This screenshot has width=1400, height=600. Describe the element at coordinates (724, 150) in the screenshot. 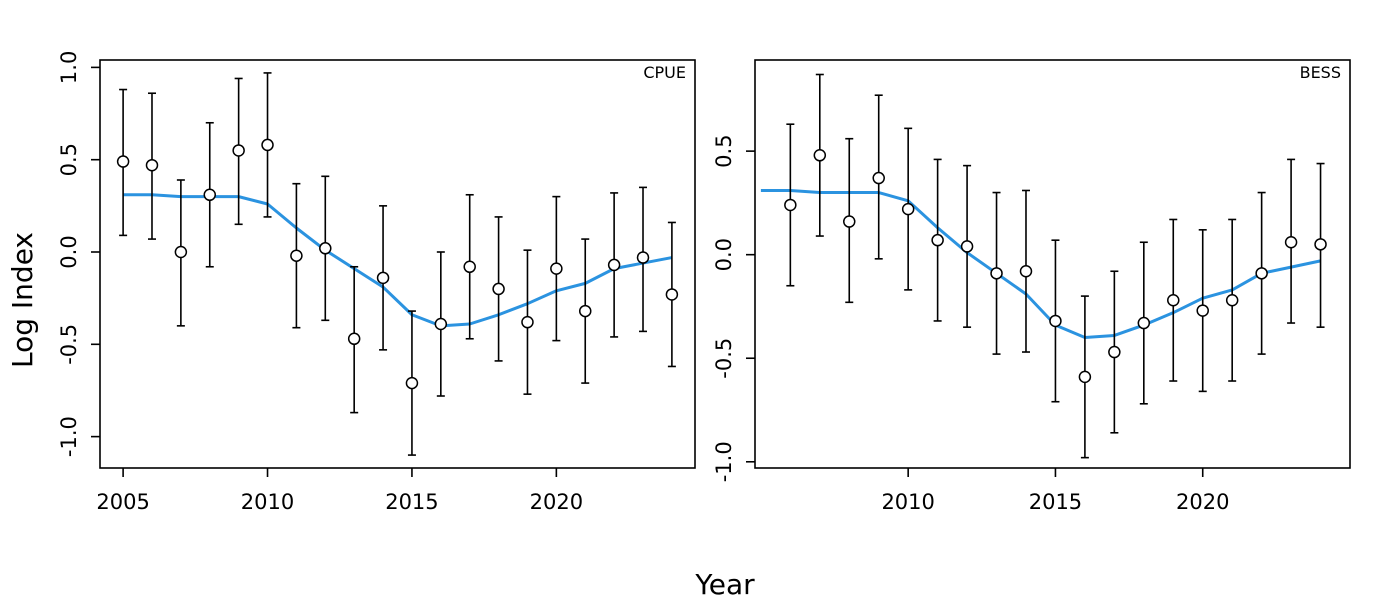

I see `bess-y-tick-label: 0.5` at that location.